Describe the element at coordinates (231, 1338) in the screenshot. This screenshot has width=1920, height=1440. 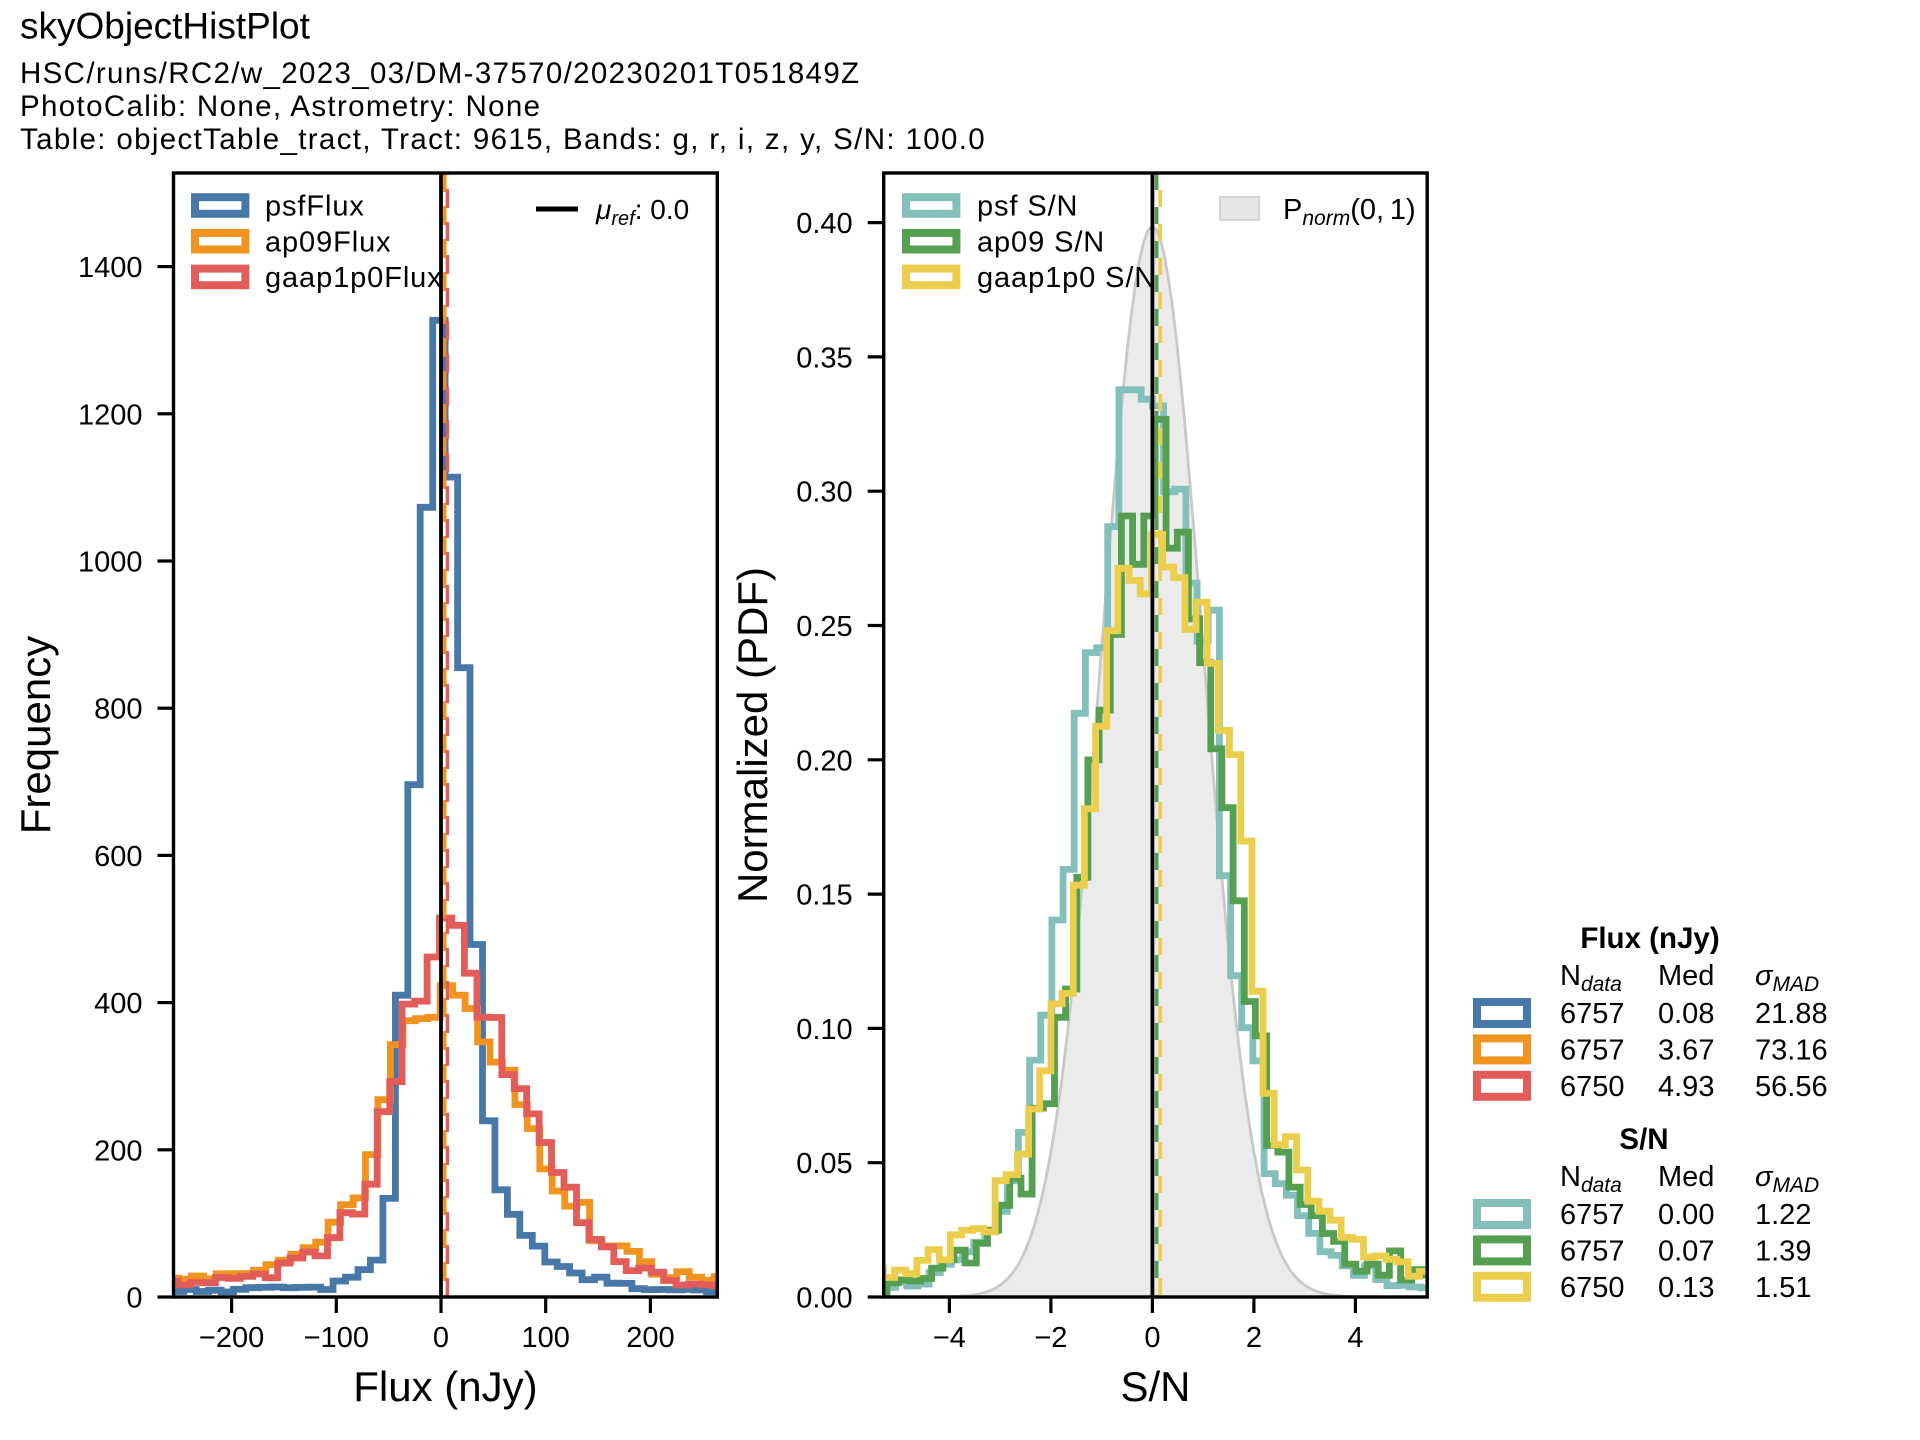
I see `svg-text: −200` at that location.